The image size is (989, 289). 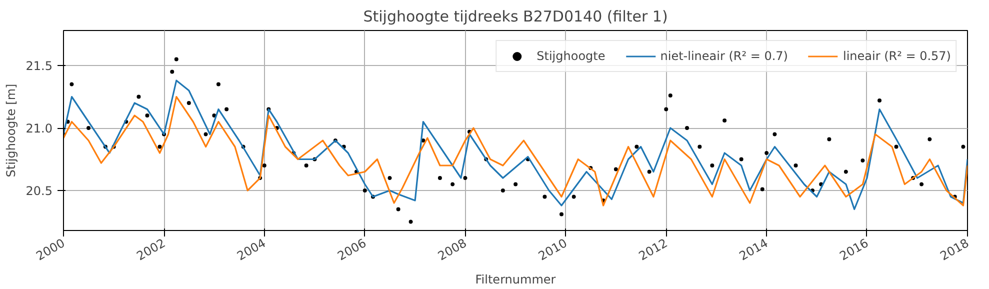 What do you see at coordinates (39, 129) in the screenshot?
I see `y-tick-label: 21.0` at bounding box center [39, 129].